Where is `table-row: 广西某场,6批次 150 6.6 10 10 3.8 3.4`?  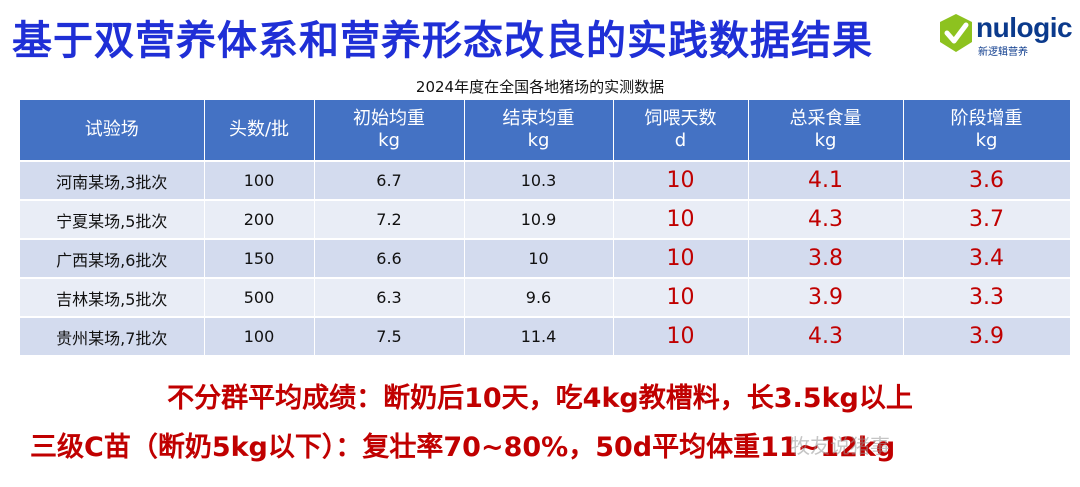 table-row: 广西某场,6批次 150 6.6 10 10 3.8 3.4 is located at coordinates (545, 258).